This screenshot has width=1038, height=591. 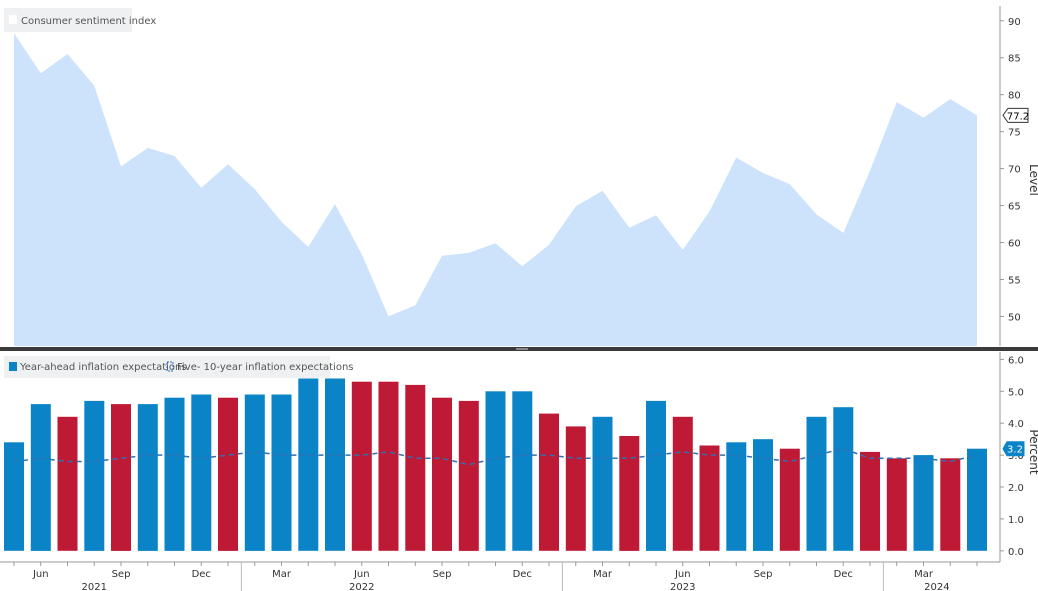 I want to click on sentiment-y-tick-label: 55, so click(x=1014, y=280).